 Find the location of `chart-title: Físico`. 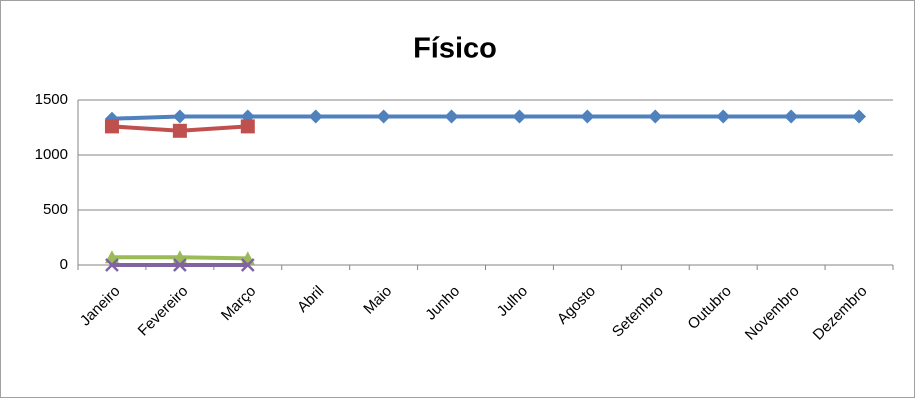

chart-title: Físico is located at coordinates (455, 49).